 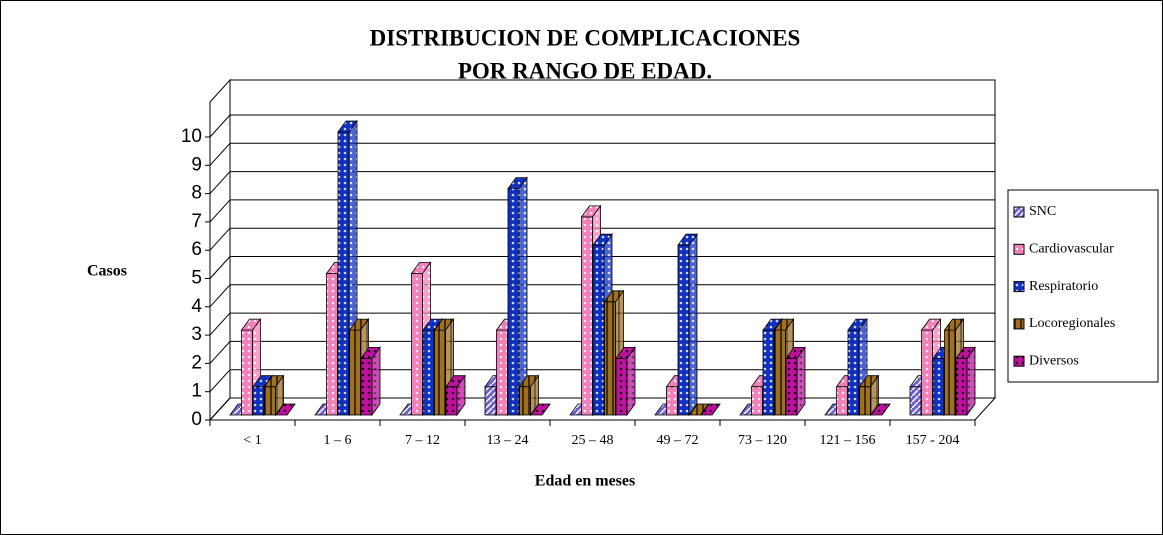 I want to click on legend, so click(x=1083, y=286).